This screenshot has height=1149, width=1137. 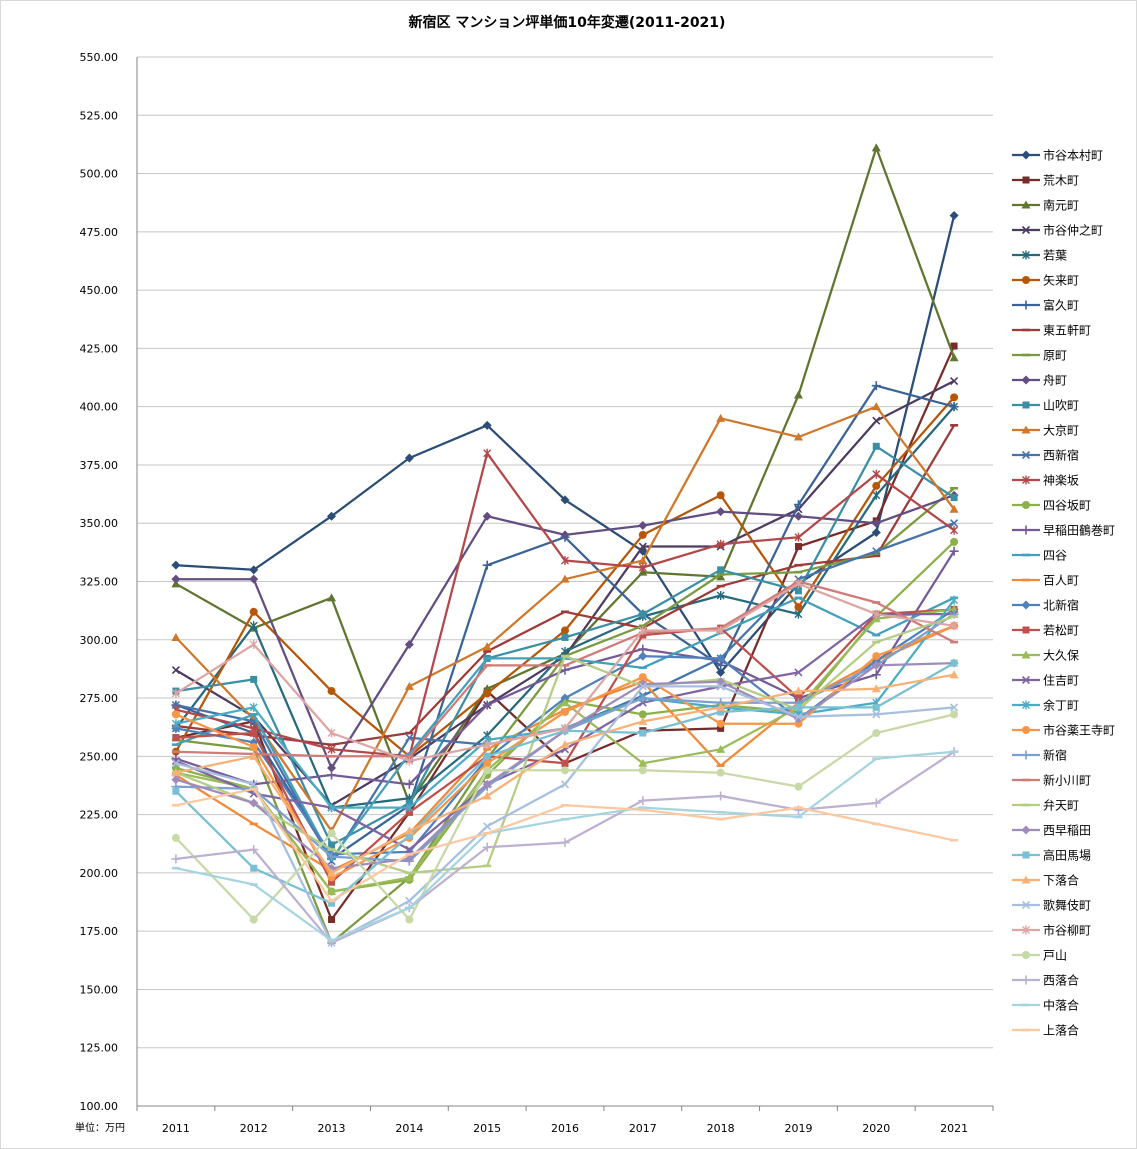 I want to click on data-point-s1-2020, so click(x=876, y=533).